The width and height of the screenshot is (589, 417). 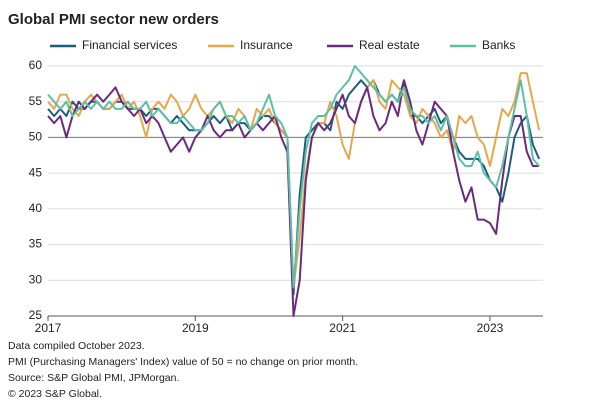 I want to click on y-tick-label: 25, so click(x=36, y=315).